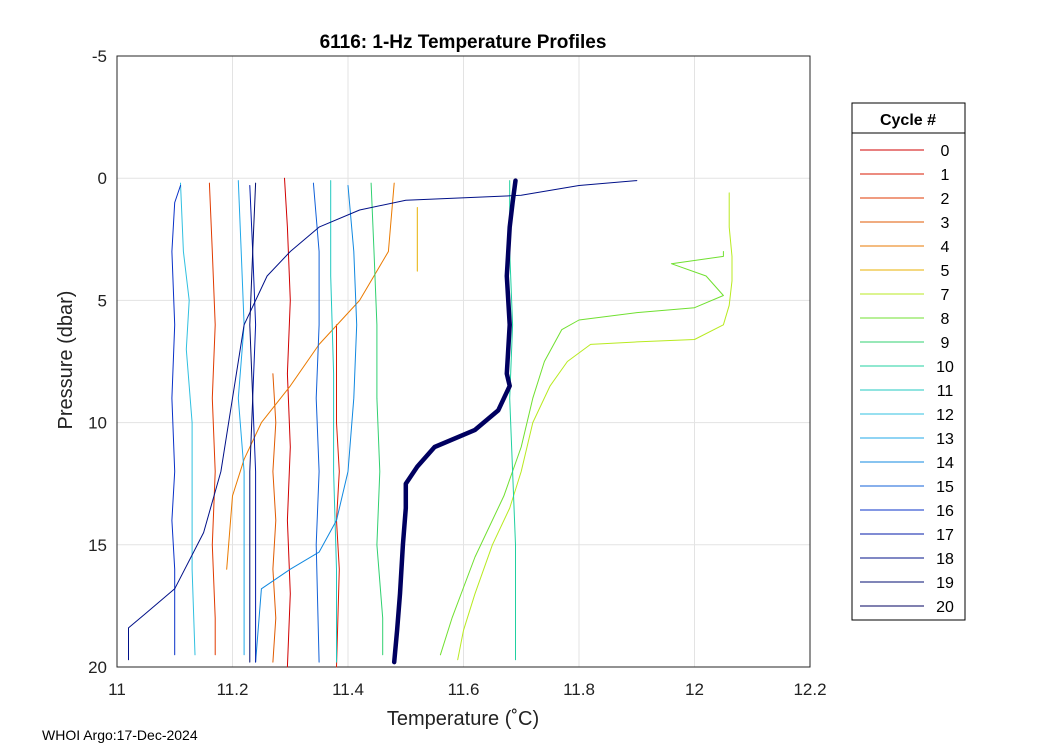  Describe the element at coordinates (694, 689) in the screenshot. I see `x-tick-label: 12` at that location.